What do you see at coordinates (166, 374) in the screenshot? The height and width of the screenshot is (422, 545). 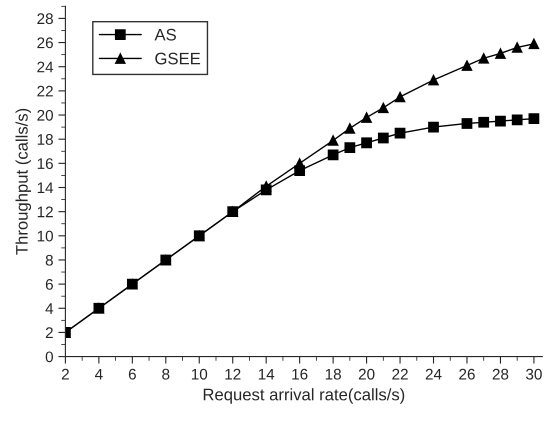 I see `x-tick-label: 8` at bounding box center [166, 374].